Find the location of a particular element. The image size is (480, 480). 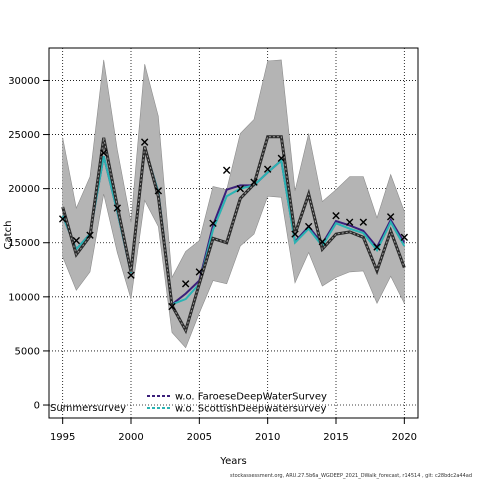

x-tick-label: 2015 is located at coordinates (335, 437).